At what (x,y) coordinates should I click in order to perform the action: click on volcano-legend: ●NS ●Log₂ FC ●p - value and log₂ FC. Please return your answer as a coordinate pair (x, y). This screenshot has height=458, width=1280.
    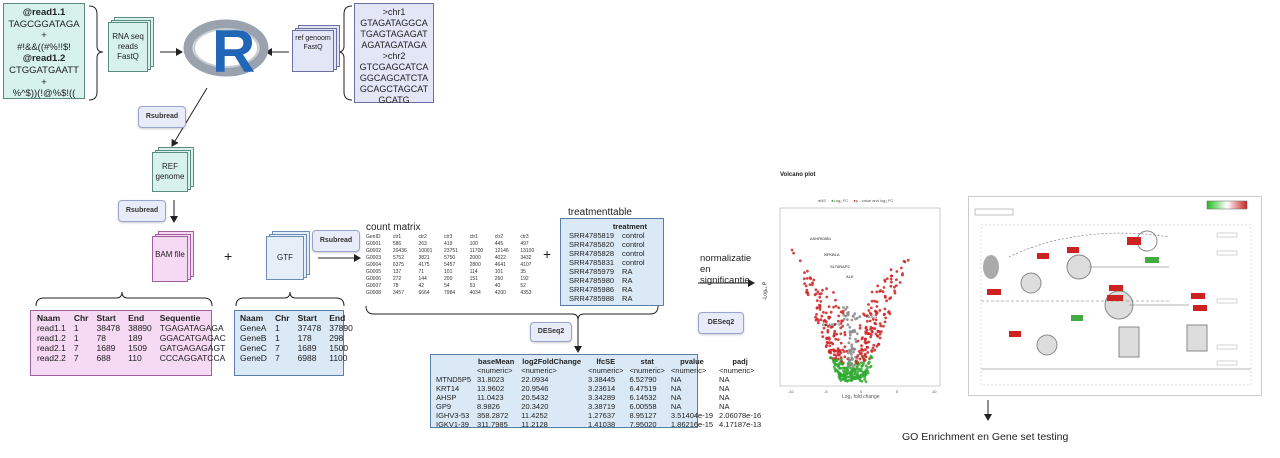
    Looking at the image, I should click on (856, 200).